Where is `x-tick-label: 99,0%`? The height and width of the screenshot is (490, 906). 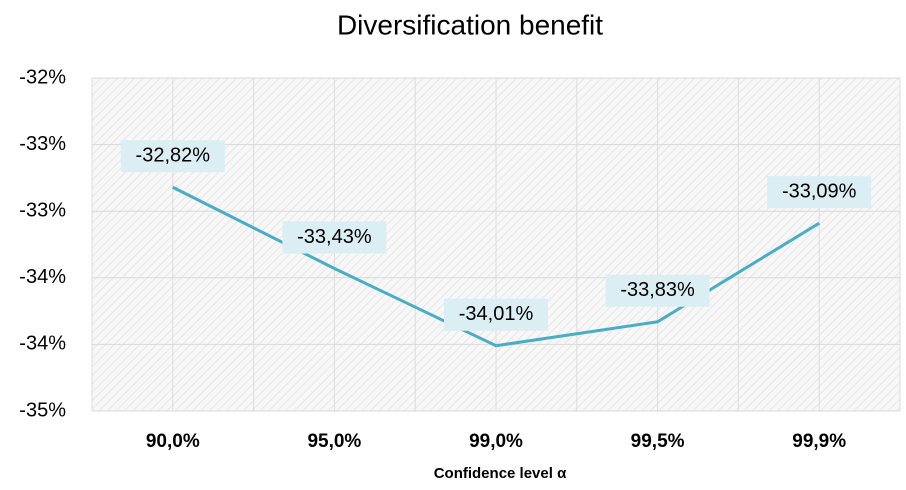
x-tick-label: 99,0% is located at coordinates (496, 441).